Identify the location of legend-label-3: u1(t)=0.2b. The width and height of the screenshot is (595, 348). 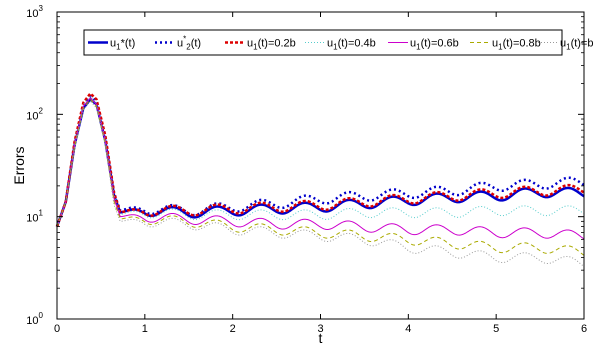
(271, 45).